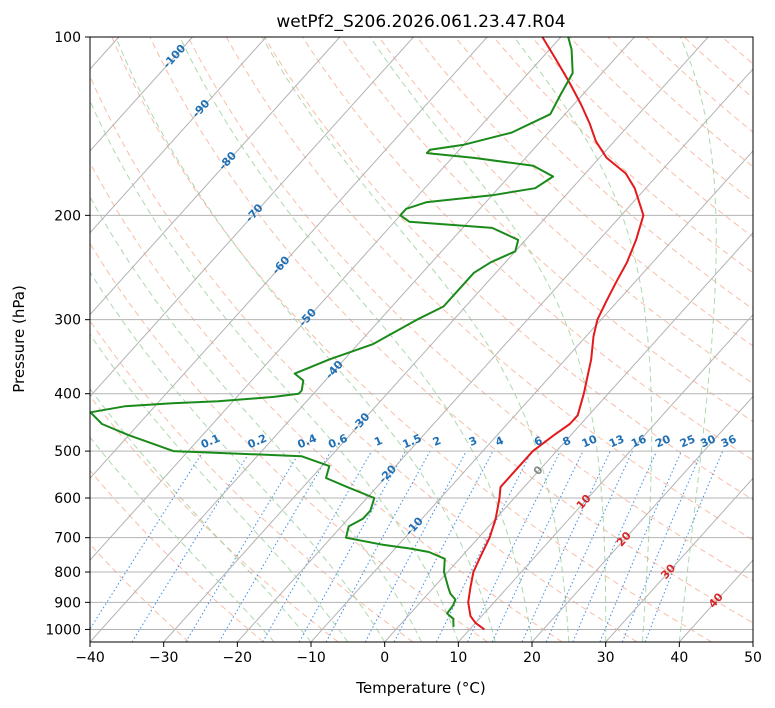 The width and height of the screenshot is (775, 708). What do you see at coordinates (538, 441) in the screenshot?
I see `mixing-ratio-label: 6` at bounding box center [538, 441].